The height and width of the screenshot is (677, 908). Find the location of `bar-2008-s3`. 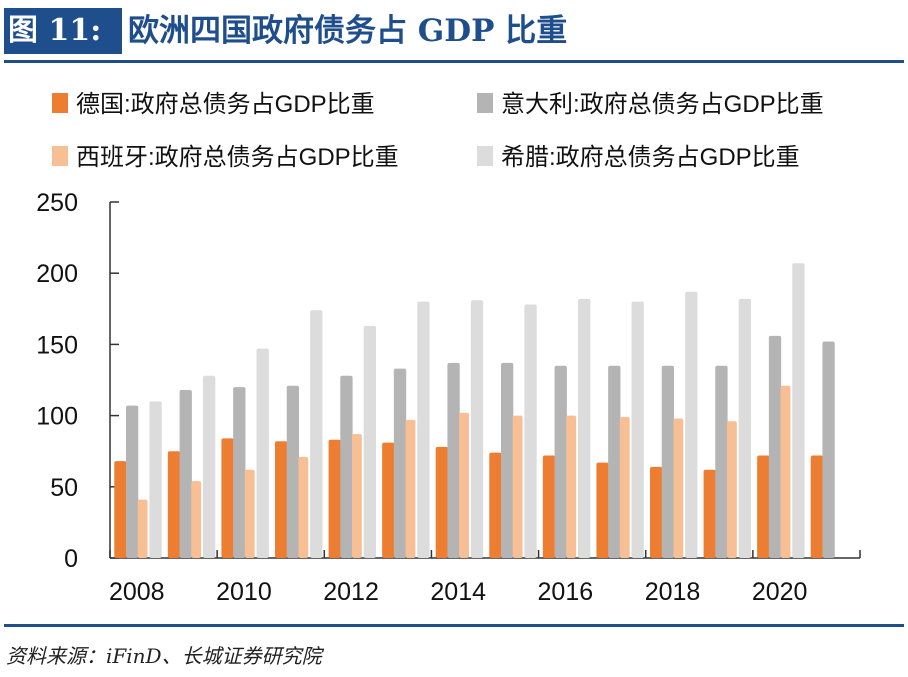

bar-2008-s3 is located at coordinates (155, 479).